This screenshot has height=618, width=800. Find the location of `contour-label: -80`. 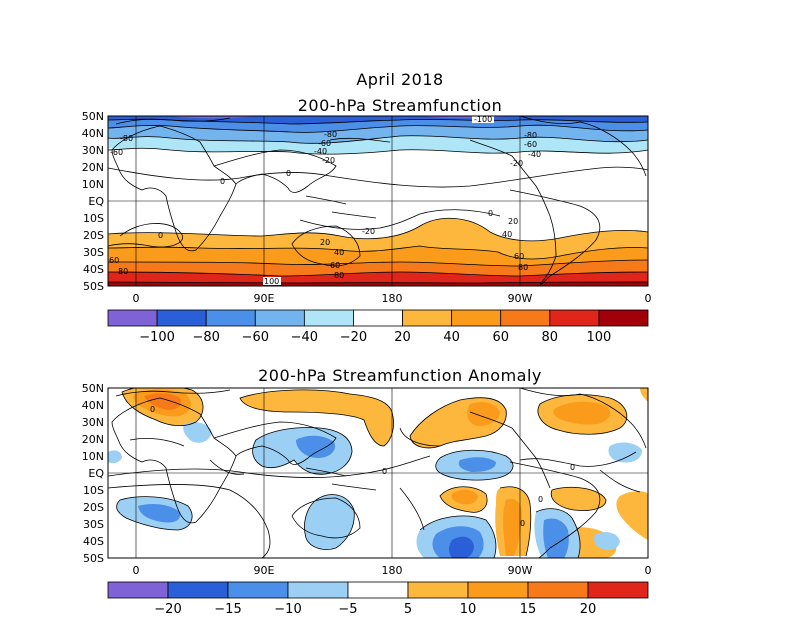

contour-label: -80 is located at coordinates (530, 135).